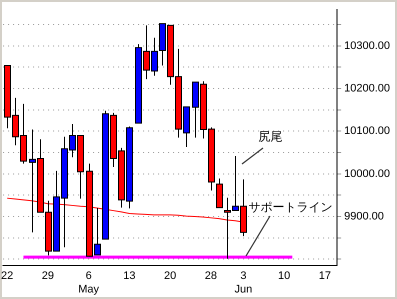  What do you see at coordinates (170, 276) in the screenshot?
I see `x-tick-label: 20` at bounding box center [170, 276].